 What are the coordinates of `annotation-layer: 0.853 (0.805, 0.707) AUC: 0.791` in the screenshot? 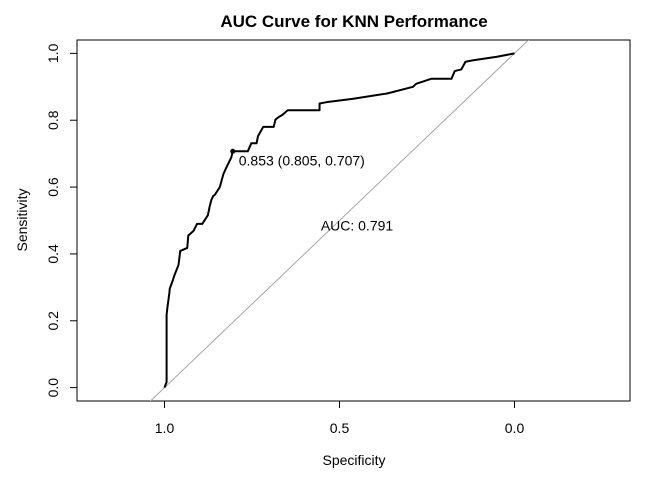 It's located at (316, 192).